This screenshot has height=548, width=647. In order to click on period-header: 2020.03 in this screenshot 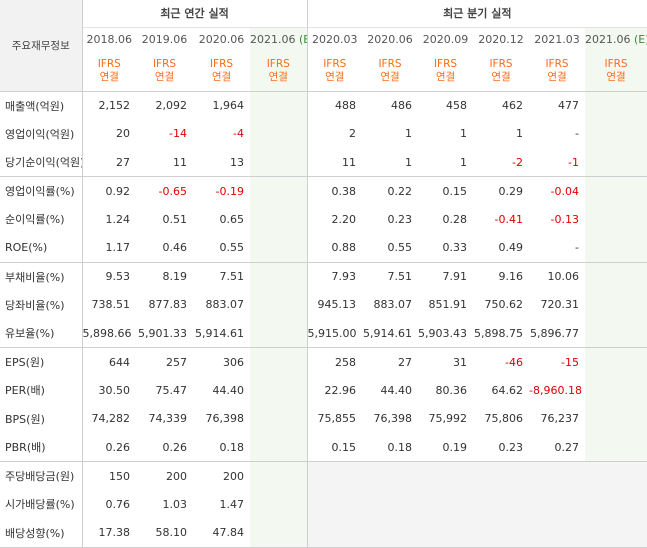, I will do `click(335, 40)`.